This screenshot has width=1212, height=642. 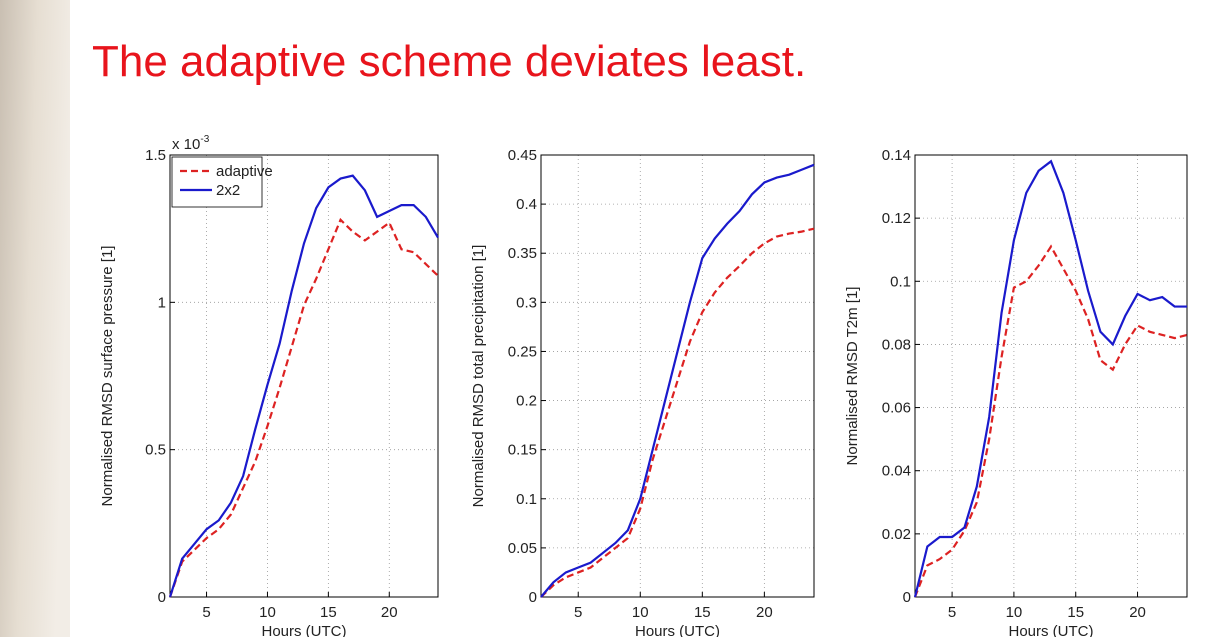 What do you see at coordinates (526, 401) in the screenshot?
I see `y-tick-label: 0.2` at bounding box center [526, 401].